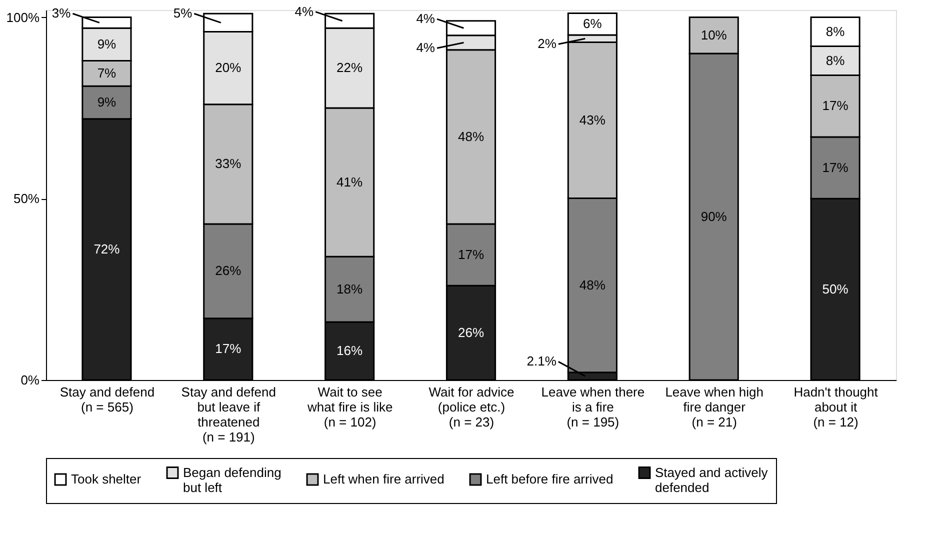  I want to click on x-tick-label: Wait to see what fire is like (n = 102), so click(349, 407).